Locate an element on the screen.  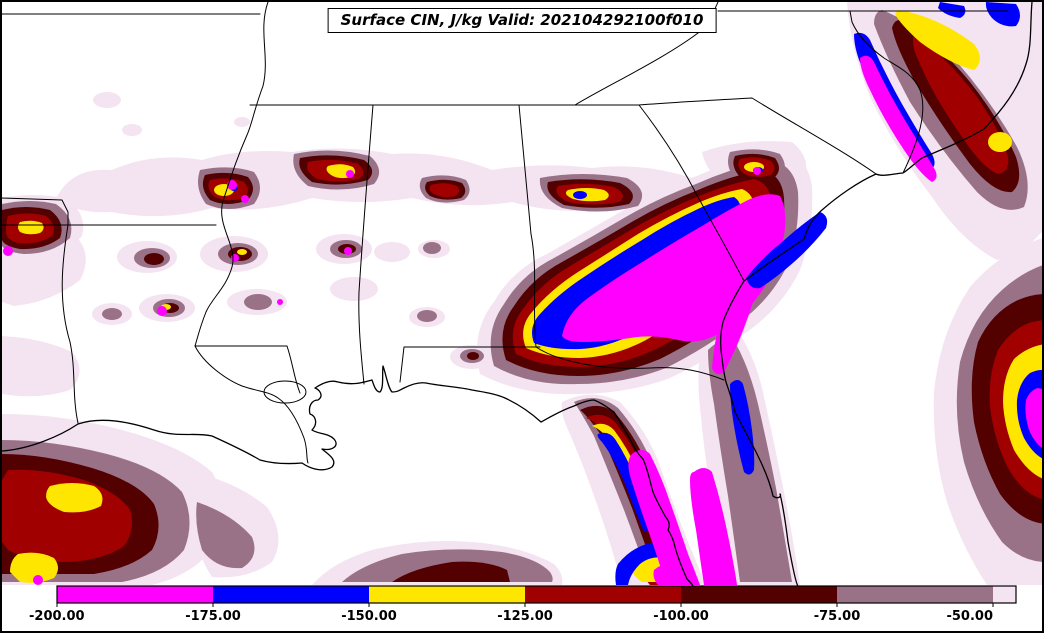
colorbar-segment-blue is located at coordinates (291, 594).